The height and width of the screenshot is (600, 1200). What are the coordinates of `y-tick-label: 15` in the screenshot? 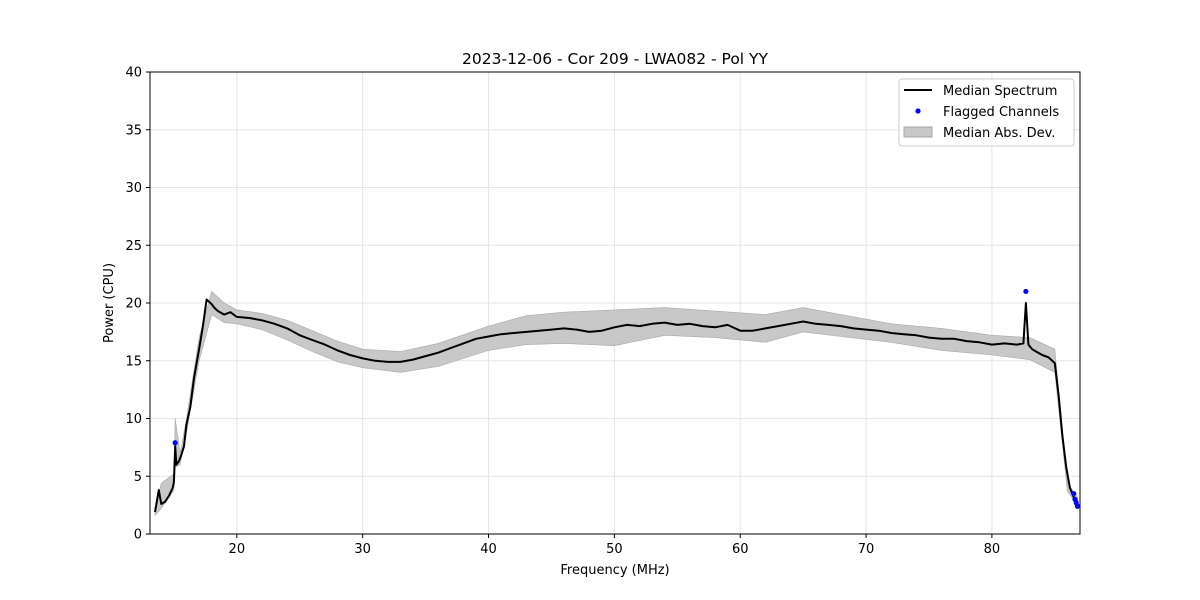 It's located at (133, 361).